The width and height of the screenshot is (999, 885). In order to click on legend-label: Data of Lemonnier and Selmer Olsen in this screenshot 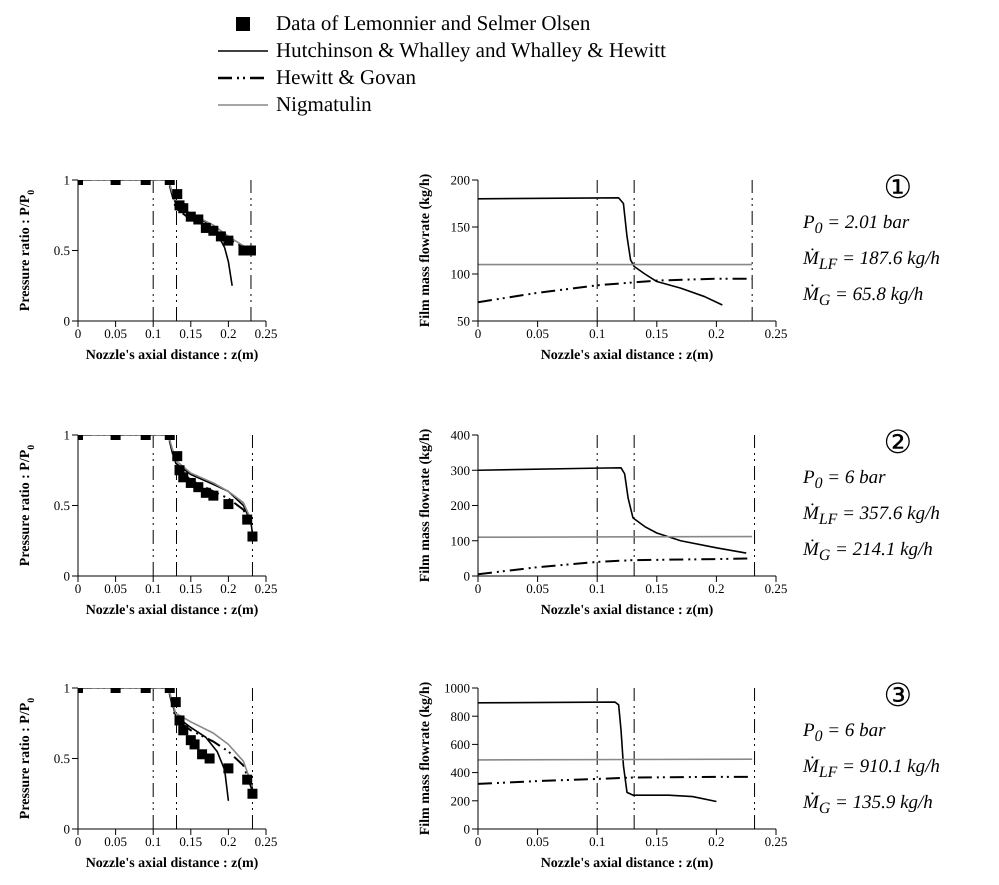, I will do `click(433, 23)`.